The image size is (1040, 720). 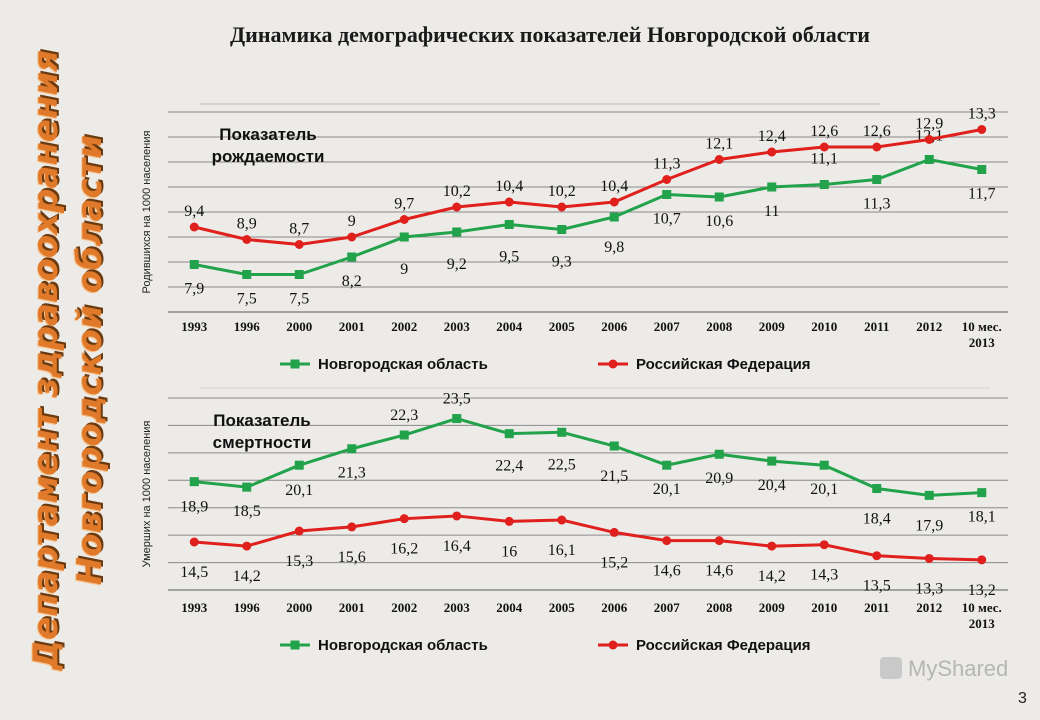 I want to click on x-tick-label: 2011, so click(x=876, y=326).